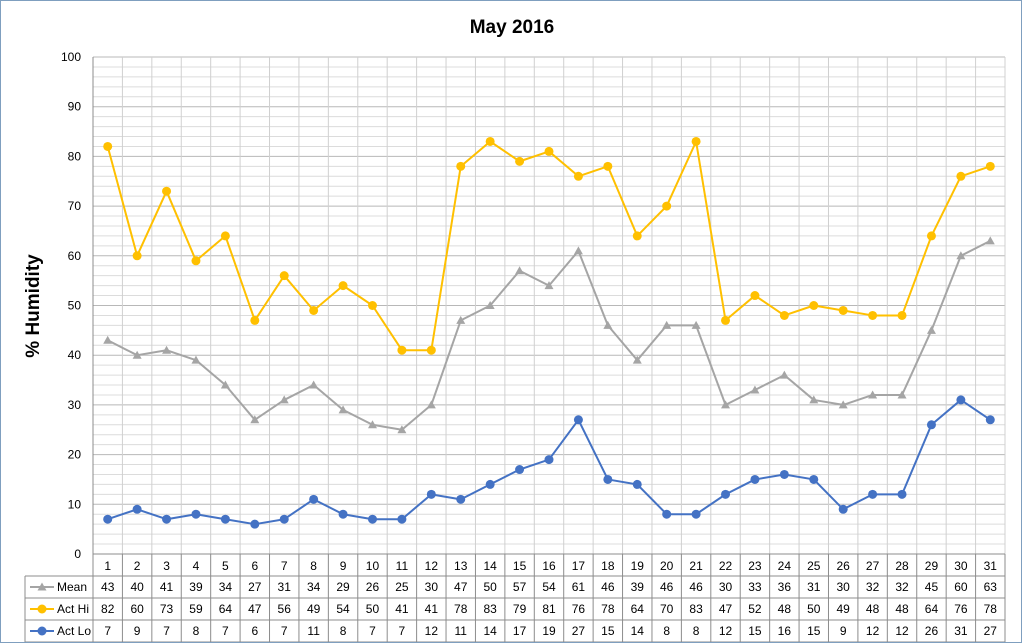 Image resolution: width=1022 pixels, height=643 pixels. Describe the element at coordinates (785, 566) in the screenshot. I see `x-tick-label: 24` at that location.